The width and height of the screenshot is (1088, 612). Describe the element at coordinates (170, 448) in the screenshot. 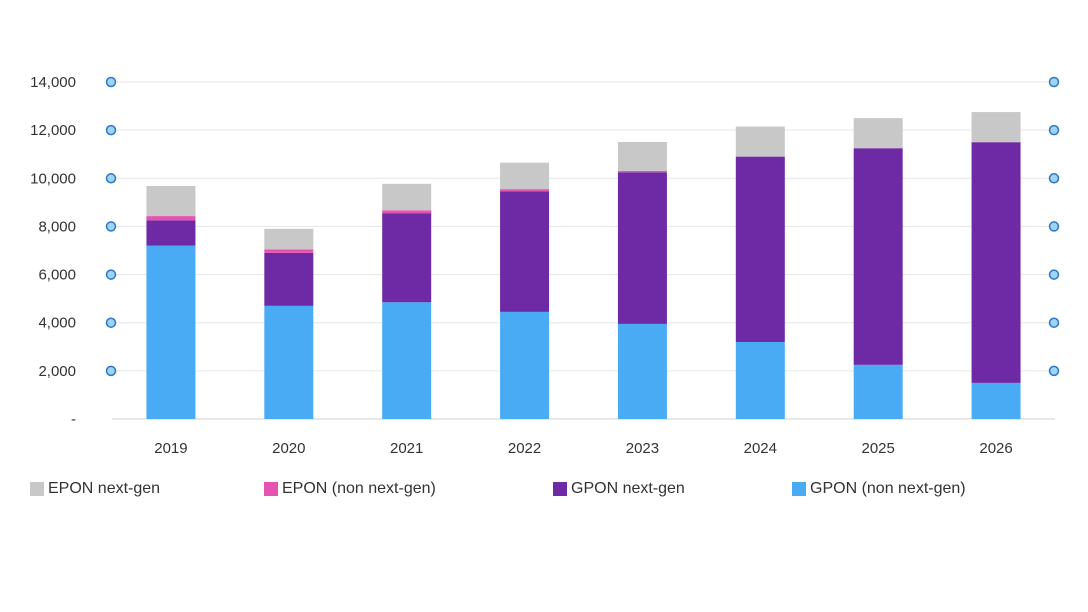

I see `x-tick-label: 2019` at that location.